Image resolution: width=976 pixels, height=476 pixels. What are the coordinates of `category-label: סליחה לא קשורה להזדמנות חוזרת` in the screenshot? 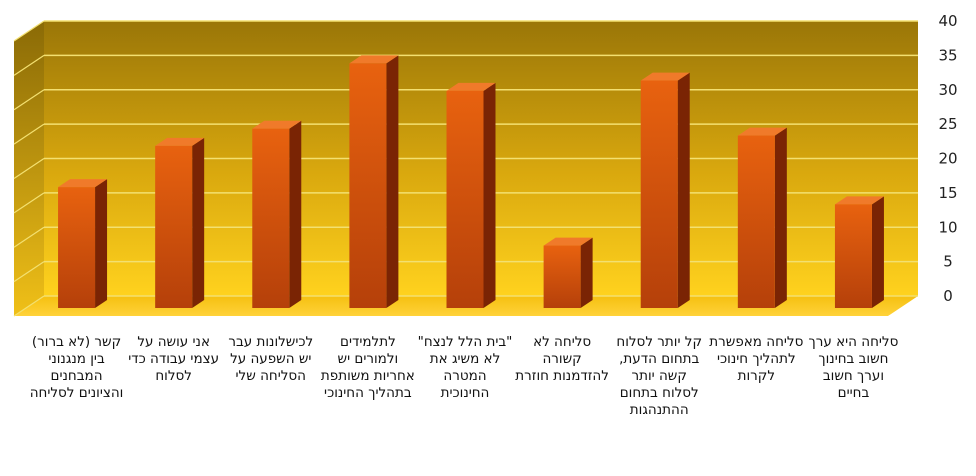 It's located at (562, 359).